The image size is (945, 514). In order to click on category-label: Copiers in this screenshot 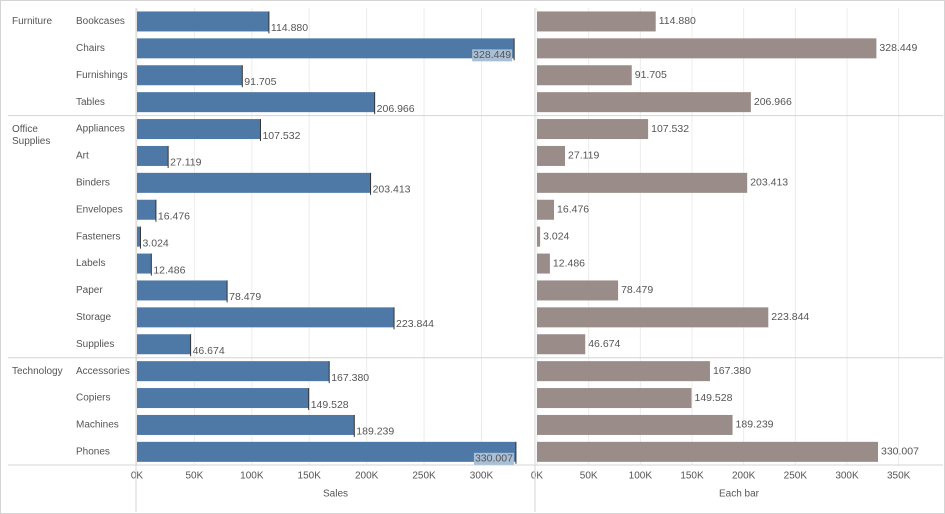, I will do `click(93, 398)`.